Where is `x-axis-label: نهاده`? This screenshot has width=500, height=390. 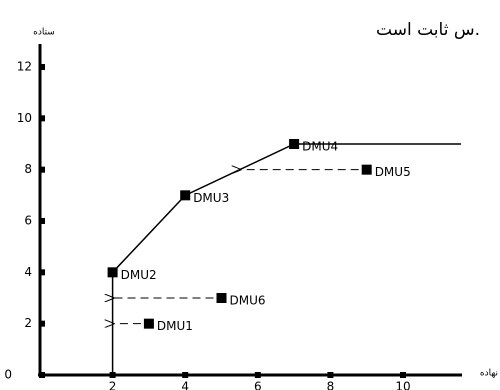 x-axis-label: نهاده is located at coordinates (489, 374).